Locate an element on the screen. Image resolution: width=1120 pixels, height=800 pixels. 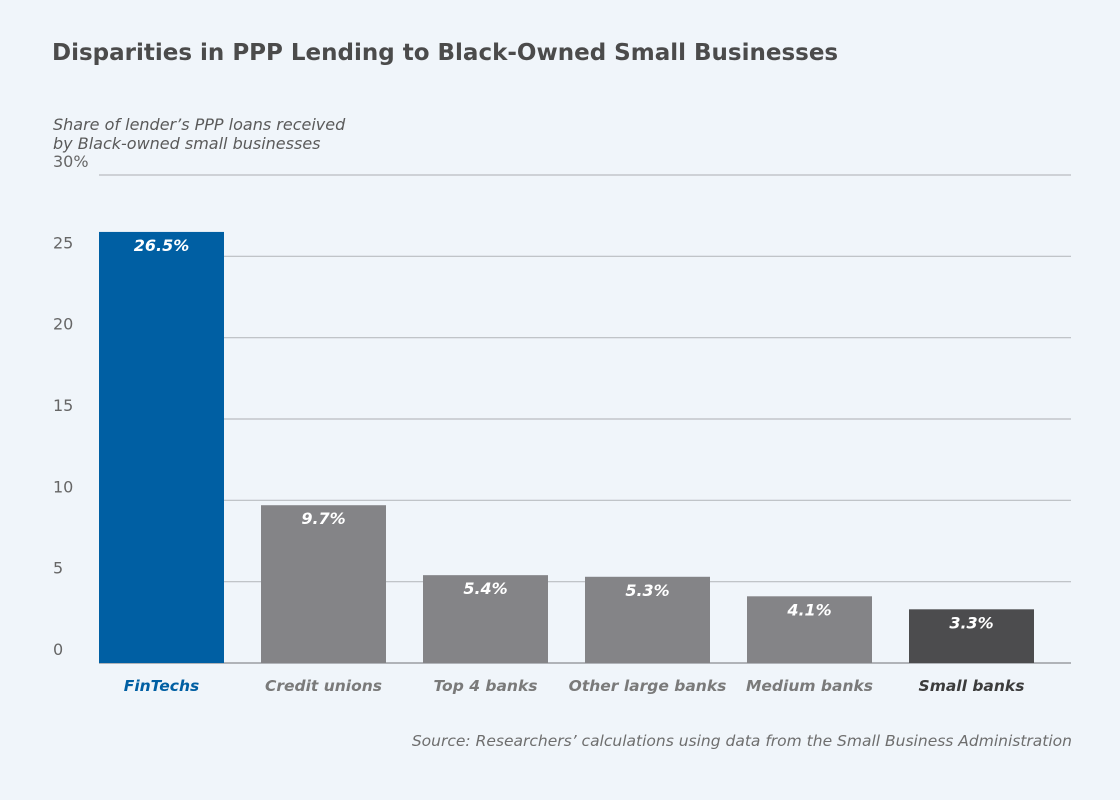
y-tick-label-0: 0 is located at coordinates (58, 649).